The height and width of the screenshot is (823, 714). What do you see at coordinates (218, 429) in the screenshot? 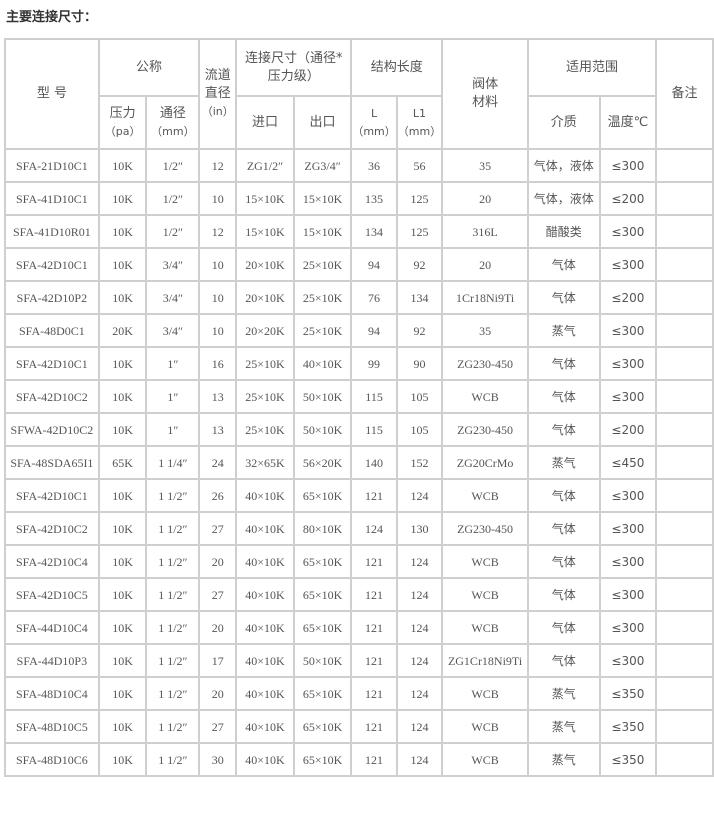
I see `cell-flow-diameter: 13` at bounding box center [218, 429].